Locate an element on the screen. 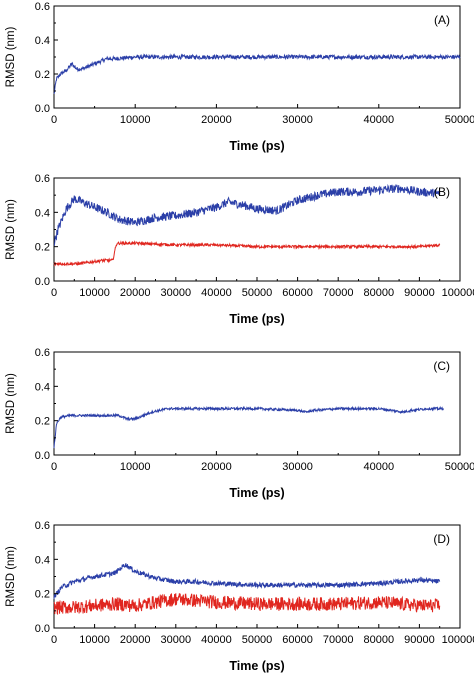  panel-label: (B) is located at coordinates (442, 192).